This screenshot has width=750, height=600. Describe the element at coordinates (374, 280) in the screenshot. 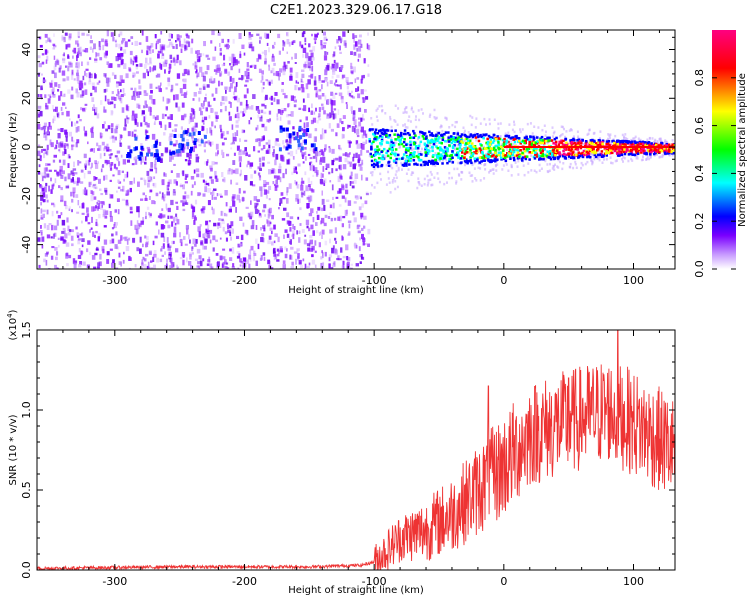

I see `x-tick-label: -100` at that location.